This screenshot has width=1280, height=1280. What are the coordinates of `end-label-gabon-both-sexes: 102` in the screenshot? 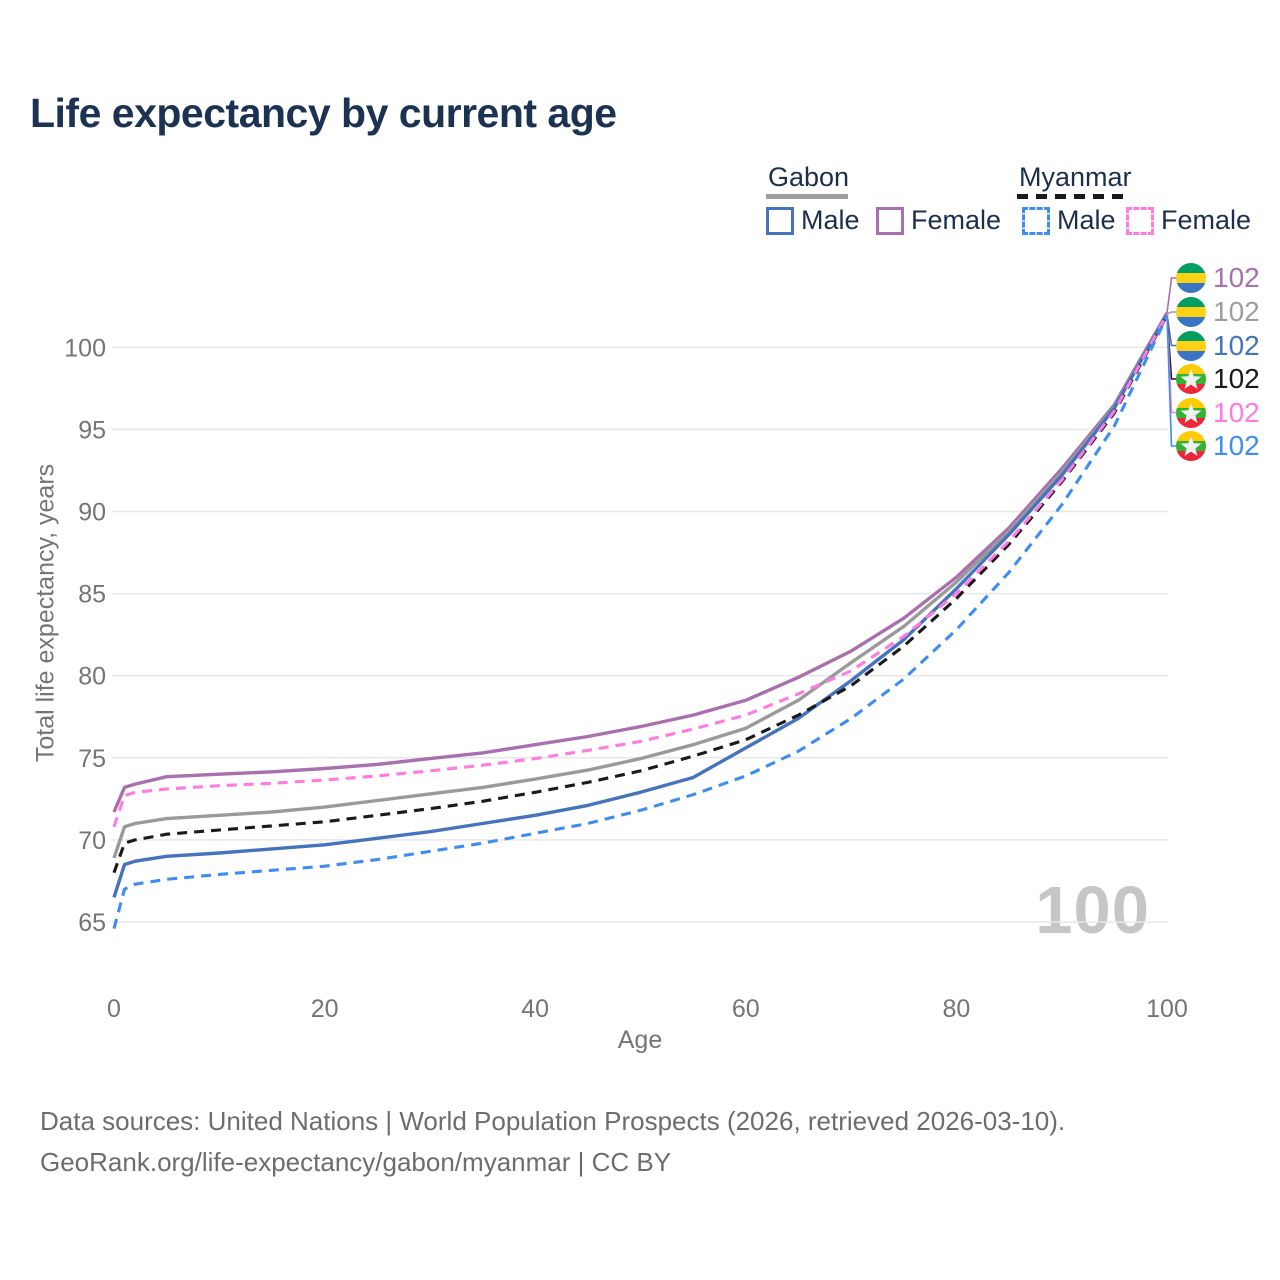 It's located at (1218, 311).